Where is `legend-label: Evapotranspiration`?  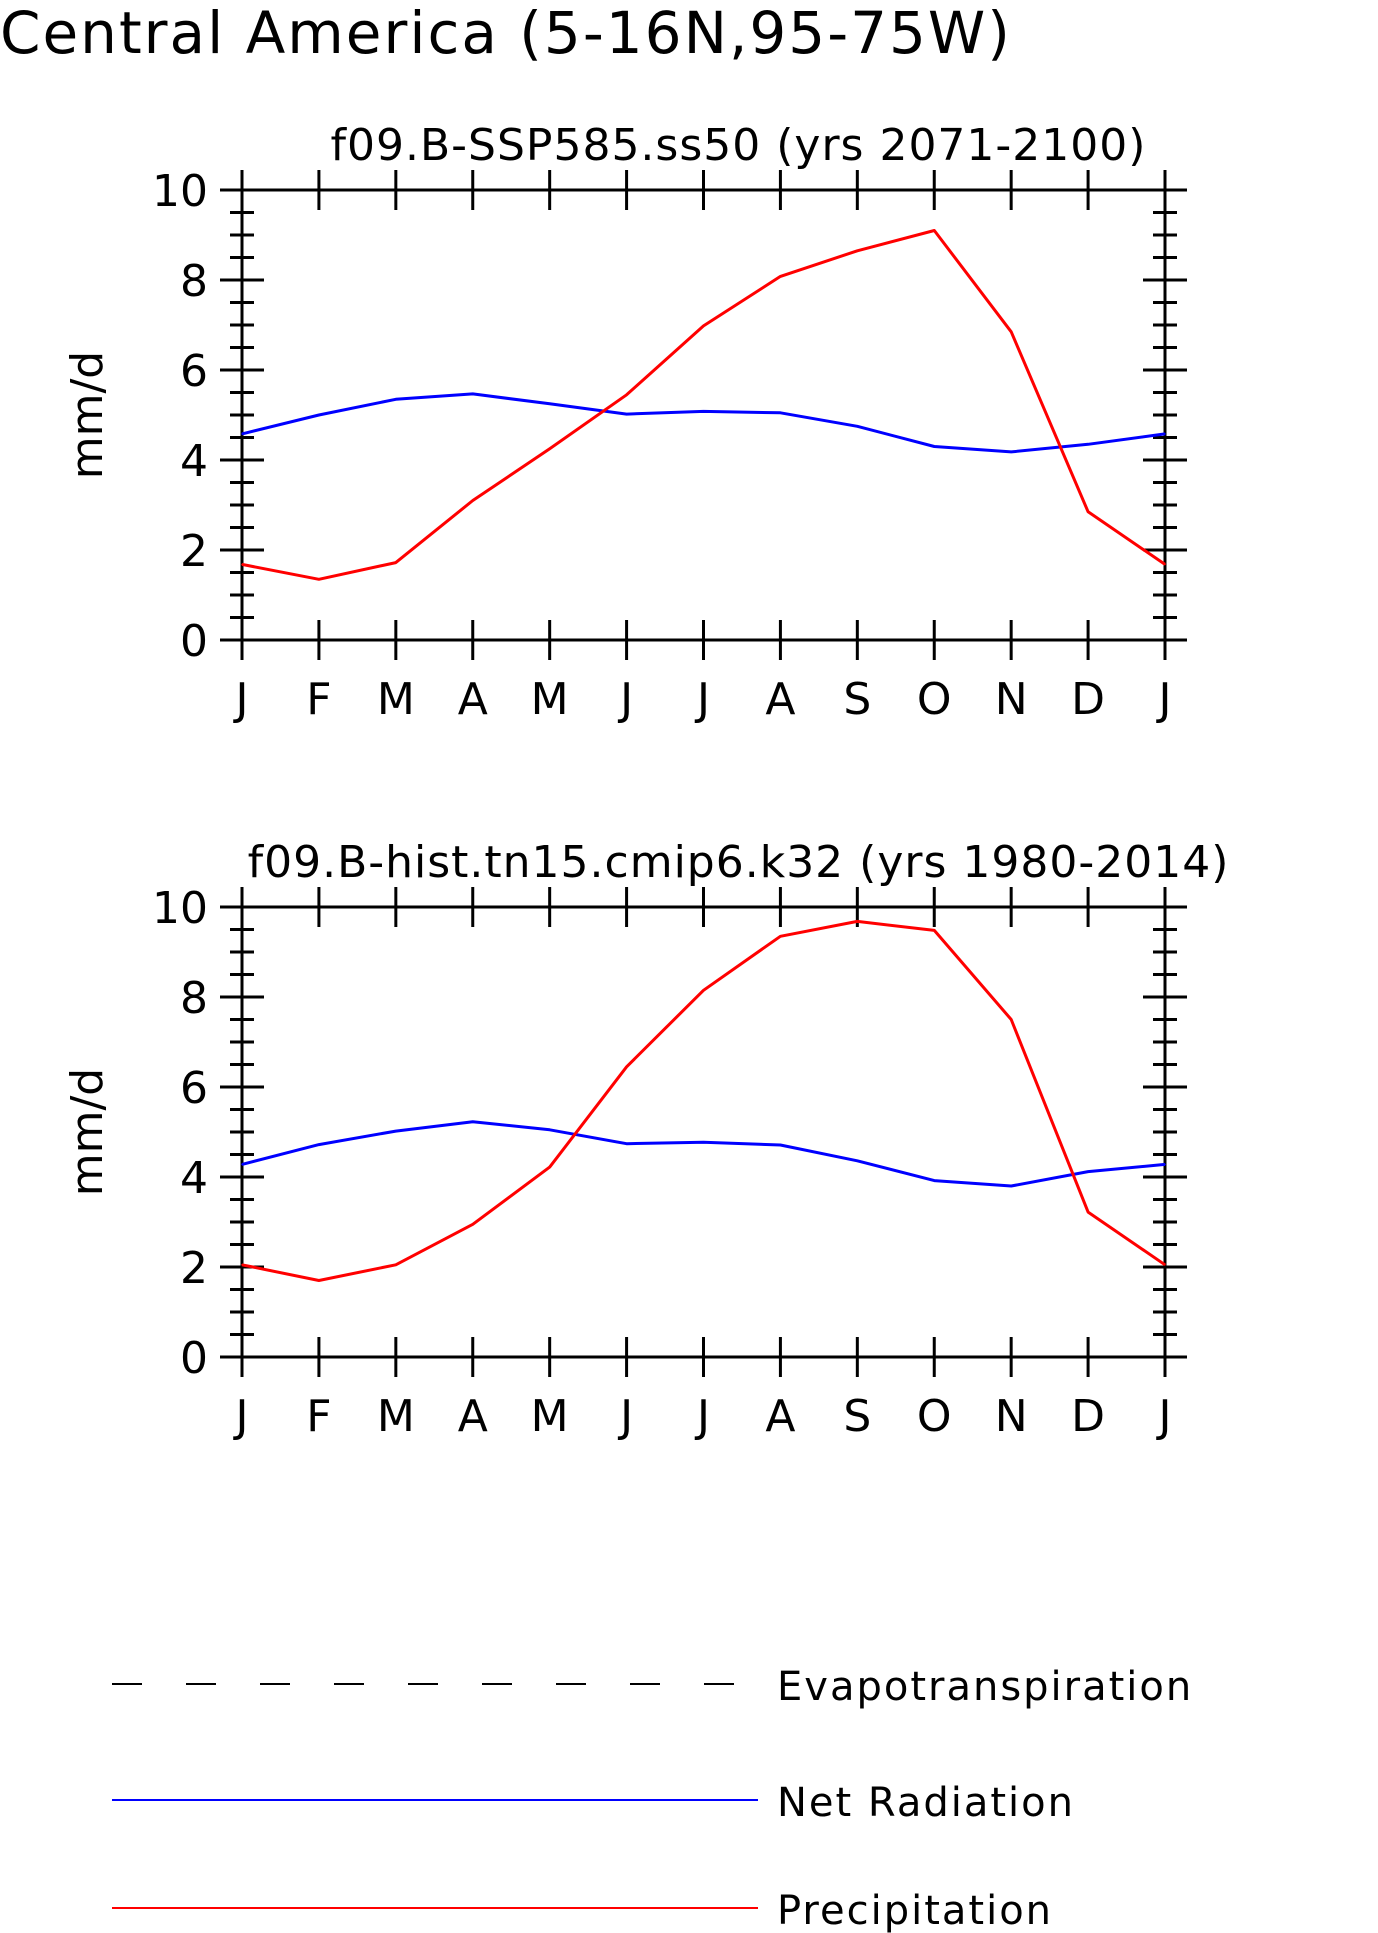
legend-label: Evapotranspiration is located at coordinates (985, 1687).